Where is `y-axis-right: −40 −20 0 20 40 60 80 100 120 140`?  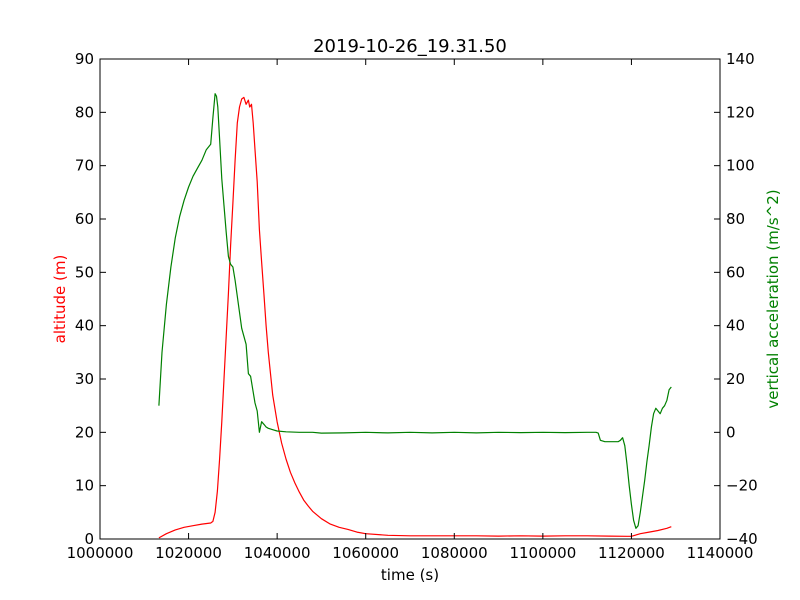 y-axis-right: −40 −20 0 20 40 60 80 100 120 140 is located at coordinates (736, 299).